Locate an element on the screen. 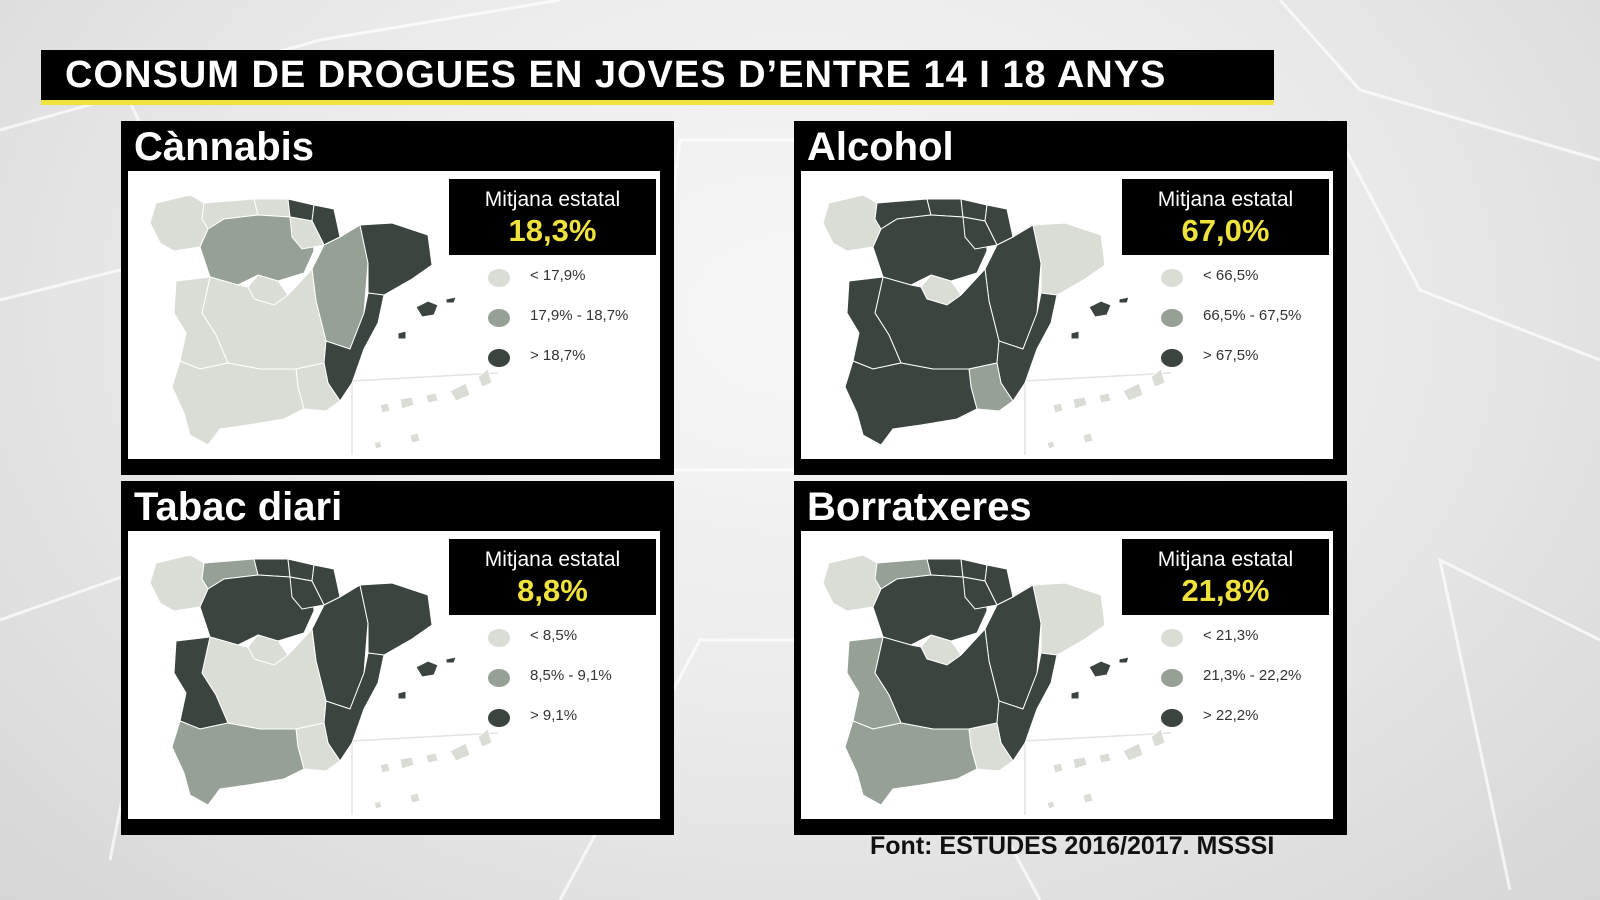 This screenshot has height=900, width=1600. source-note: Font: ESTUDES 2016/2017. MSSSI is located at coordinates (1072, 846).